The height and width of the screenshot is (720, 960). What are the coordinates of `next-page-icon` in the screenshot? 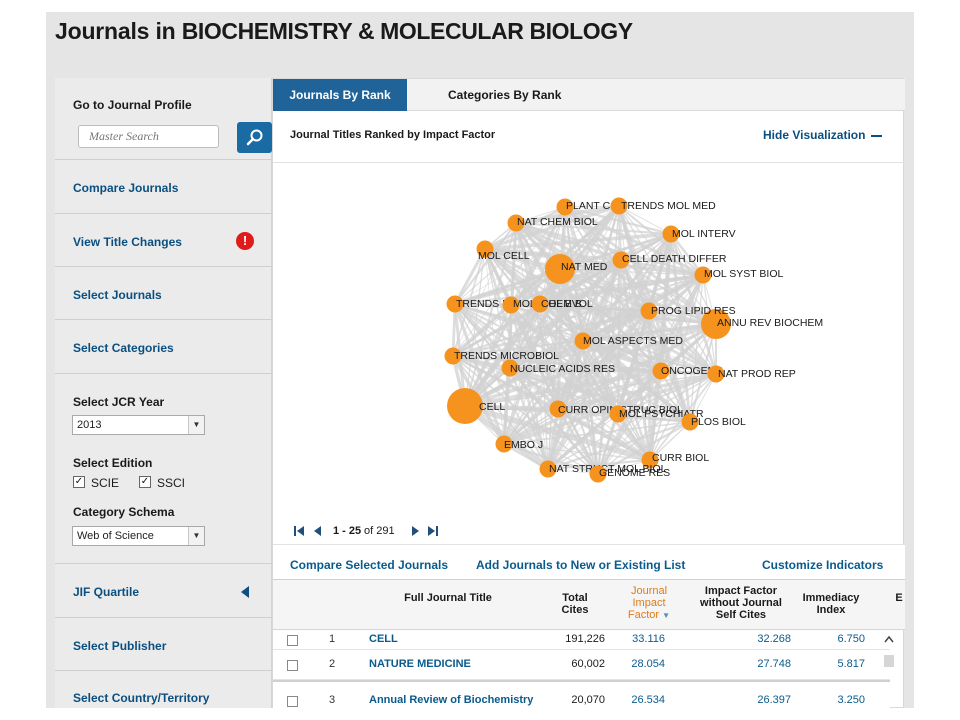 It's located at (415, 531).